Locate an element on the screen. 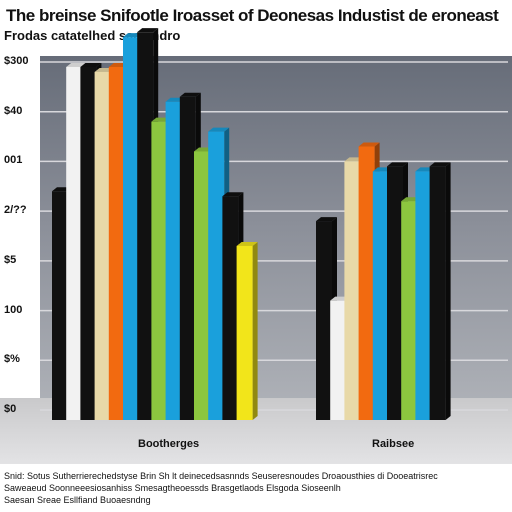 The height and width of the screenshot is (512, 512). y-tick-label: $5 is located at coordinates (10, 259).